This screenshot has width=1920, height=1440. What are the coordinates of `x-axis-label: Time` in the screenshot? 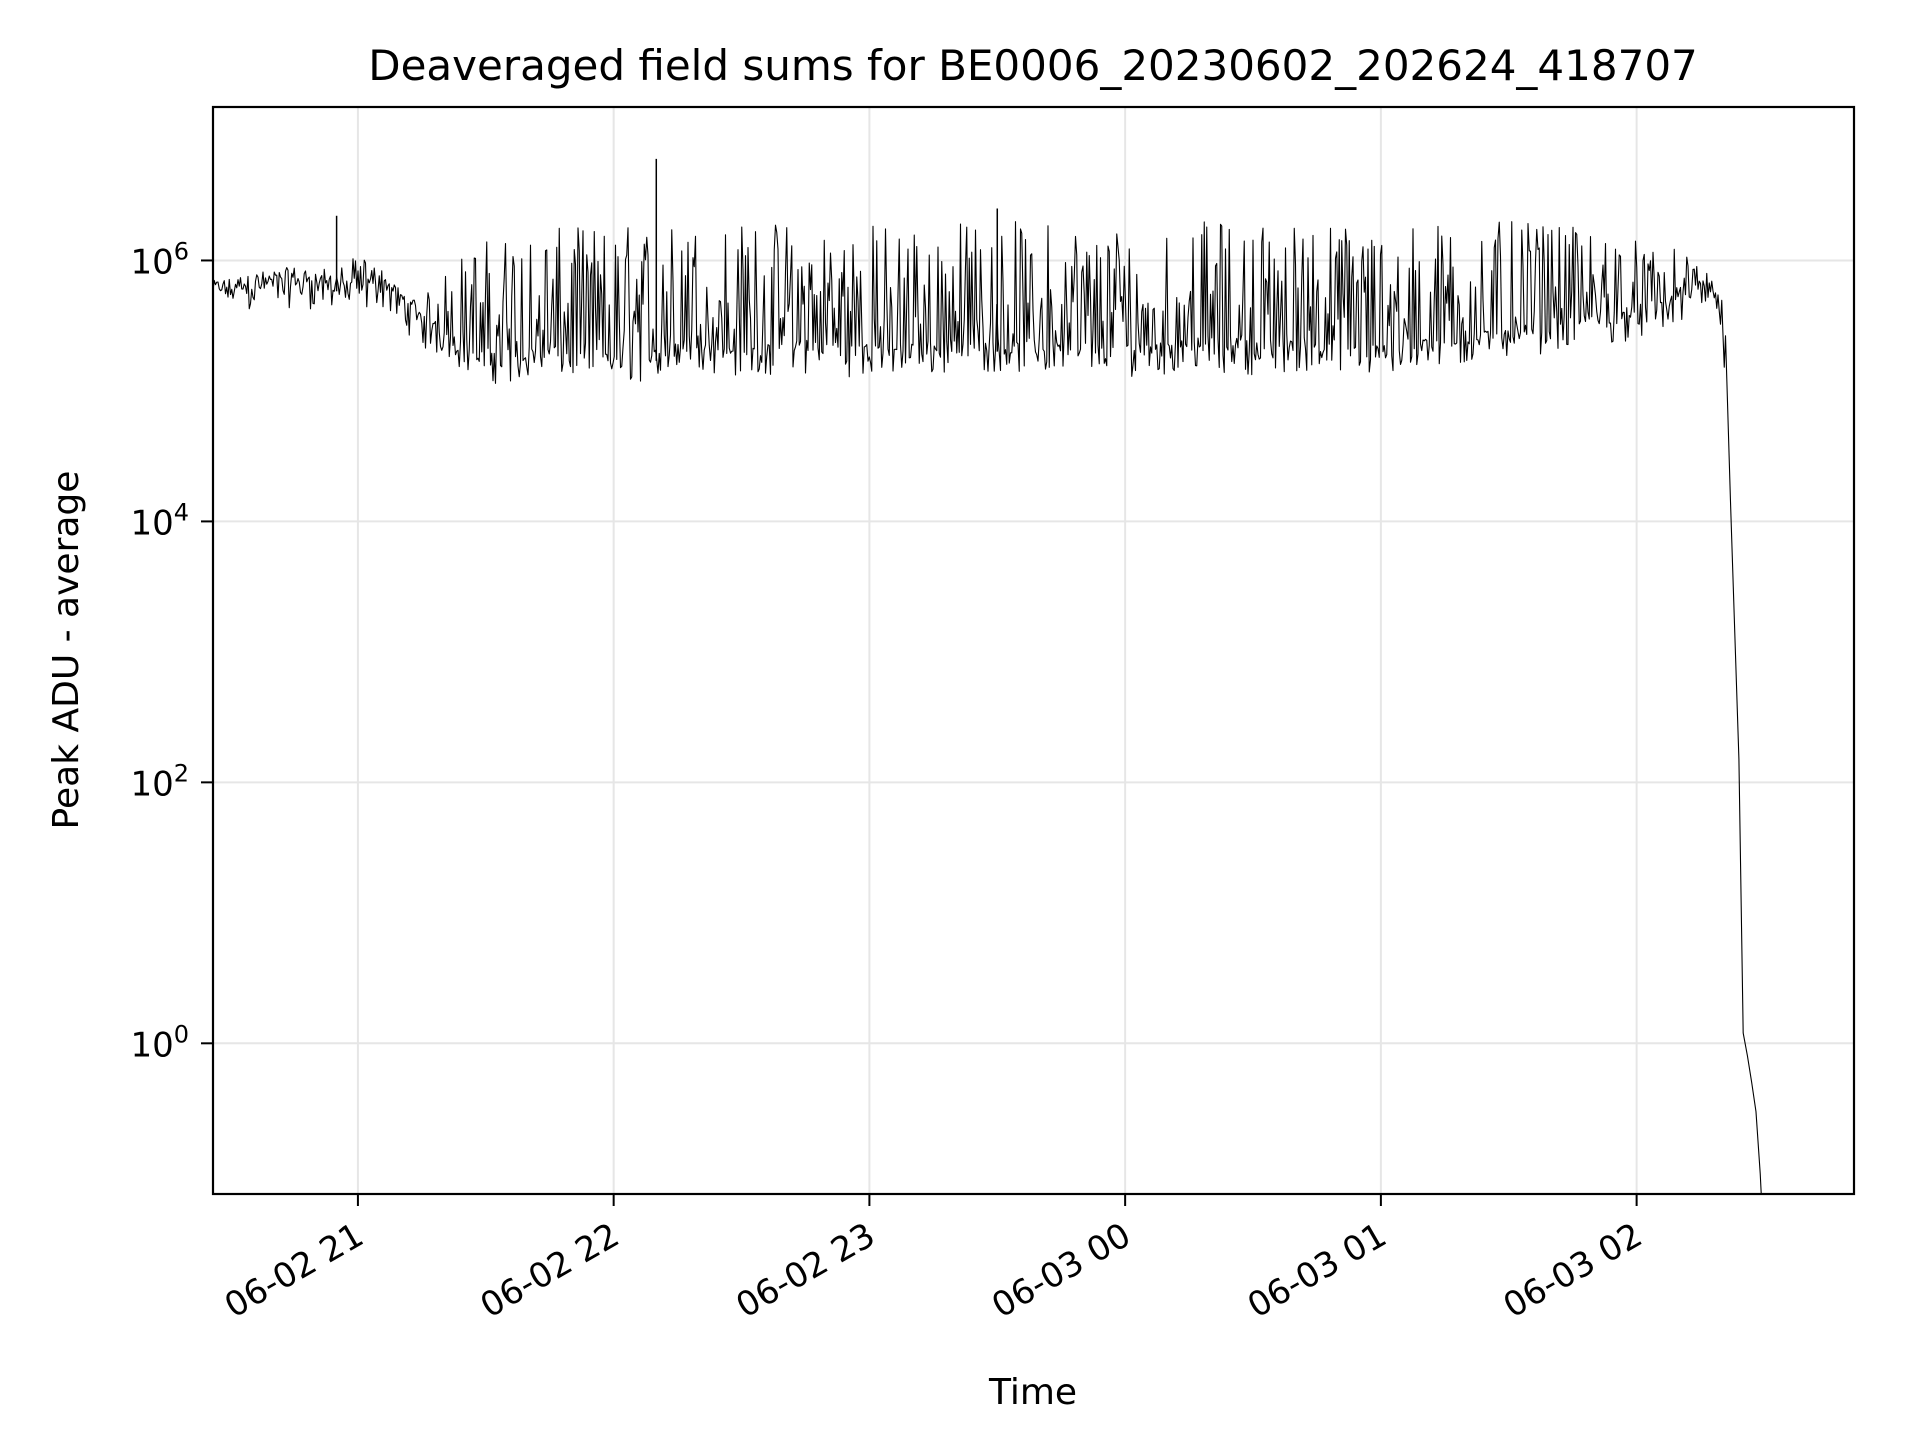 It's located at (1032, 1392).